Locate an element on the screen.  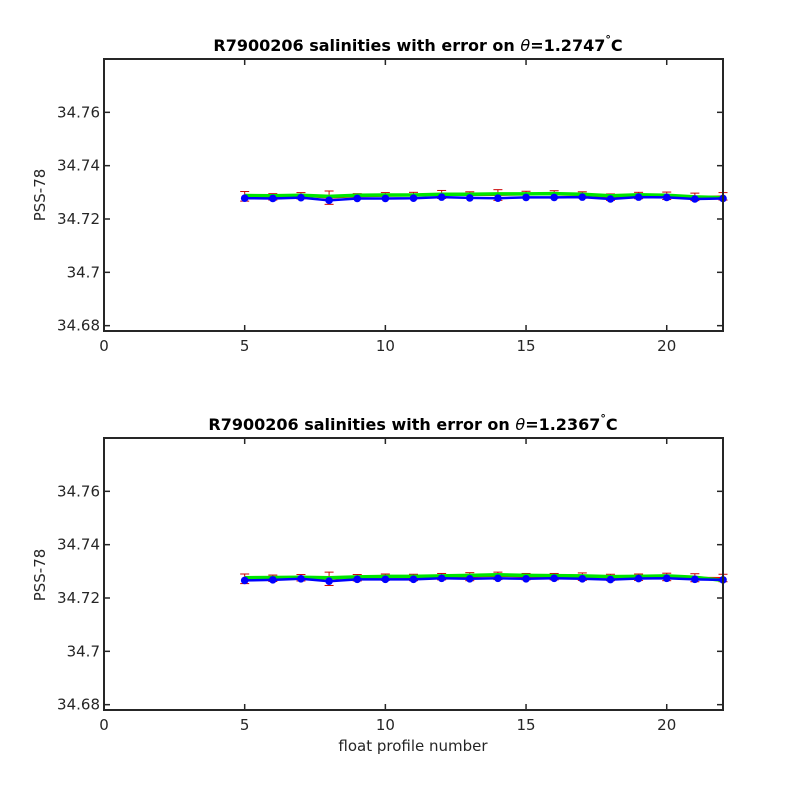
x-axis-label: float profile number is located at coordinates (413, 746).